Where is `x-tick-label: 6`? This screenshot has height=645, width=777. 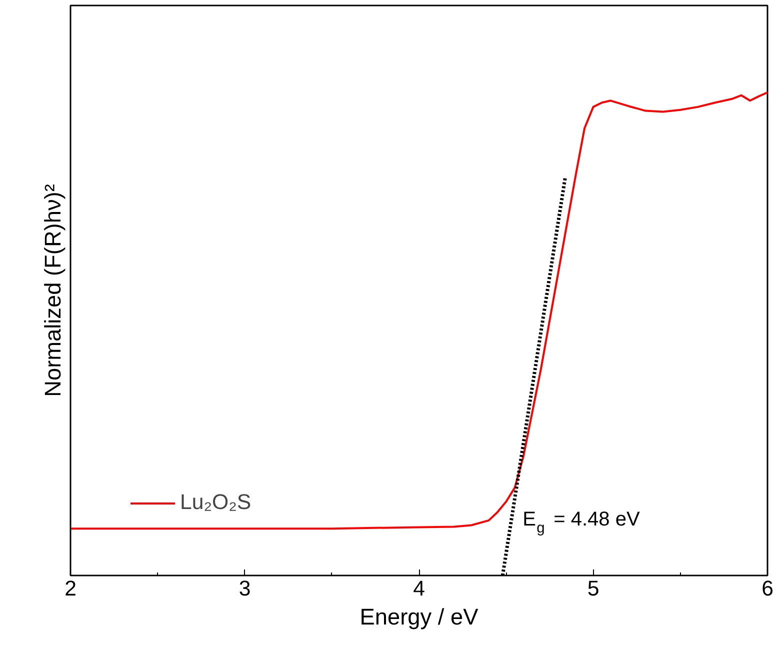
x-tick-label: 6 is located at coordinates (768, 588).